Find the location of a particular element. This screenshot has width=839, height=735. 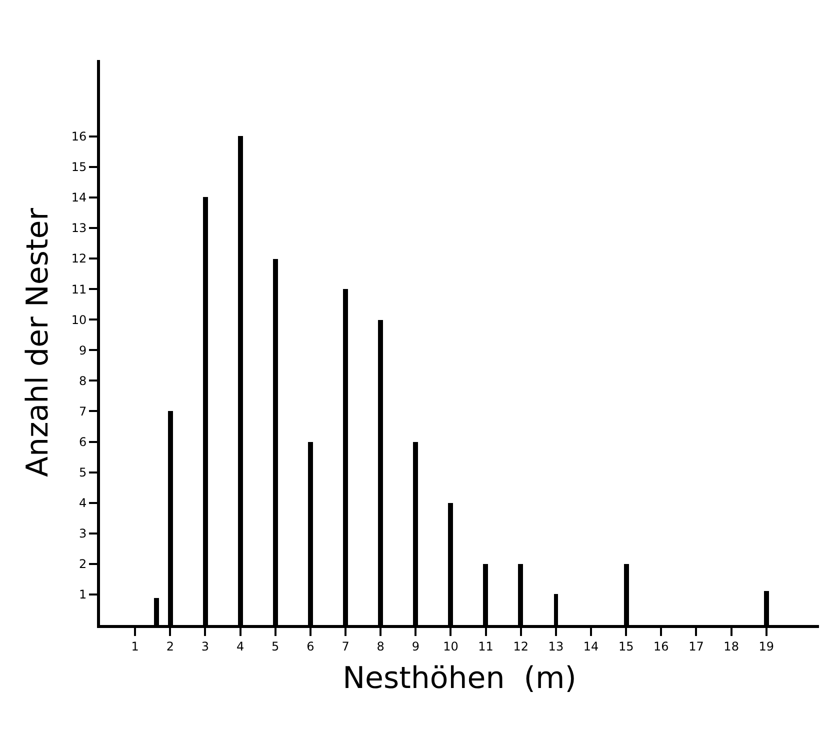

x-tick-label: 13 is located at coordinates (556, 646).